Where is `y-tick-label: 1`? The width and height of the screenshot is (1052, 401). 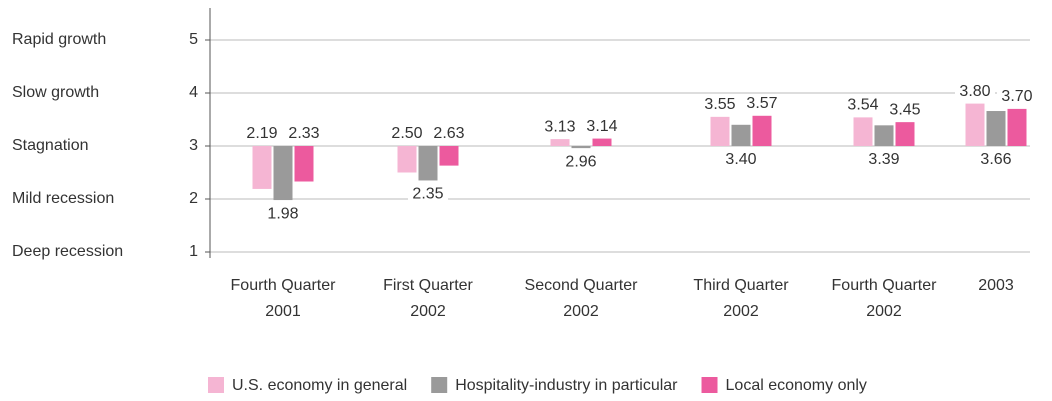
y-tick-label: 1 is located at coordinates (193, 251).